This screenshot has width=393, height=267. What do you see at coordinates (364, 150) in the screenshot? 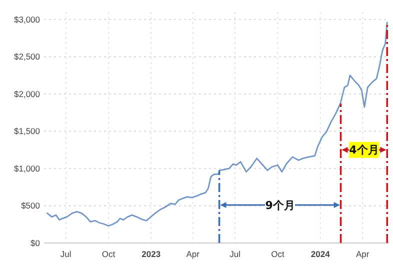
I see `annotation: 4个月` at bounding box center [364, 150].